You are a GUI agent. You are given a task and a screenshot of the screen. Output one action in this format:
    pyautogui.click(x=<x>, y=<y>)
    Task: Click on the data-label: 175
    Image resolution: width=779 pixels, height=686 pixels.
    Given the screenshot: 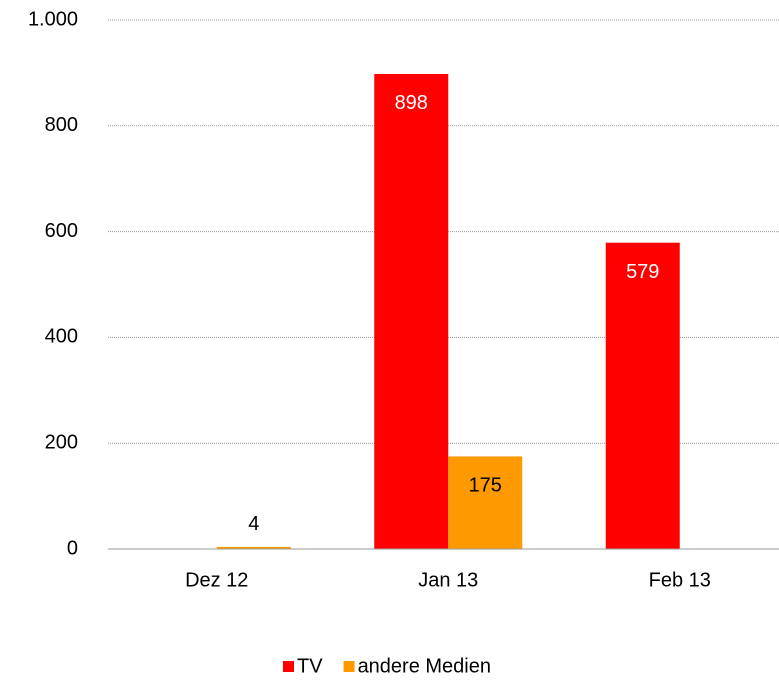 What is the action you would take?
    pyautogui.click(x=485, y=486)
    